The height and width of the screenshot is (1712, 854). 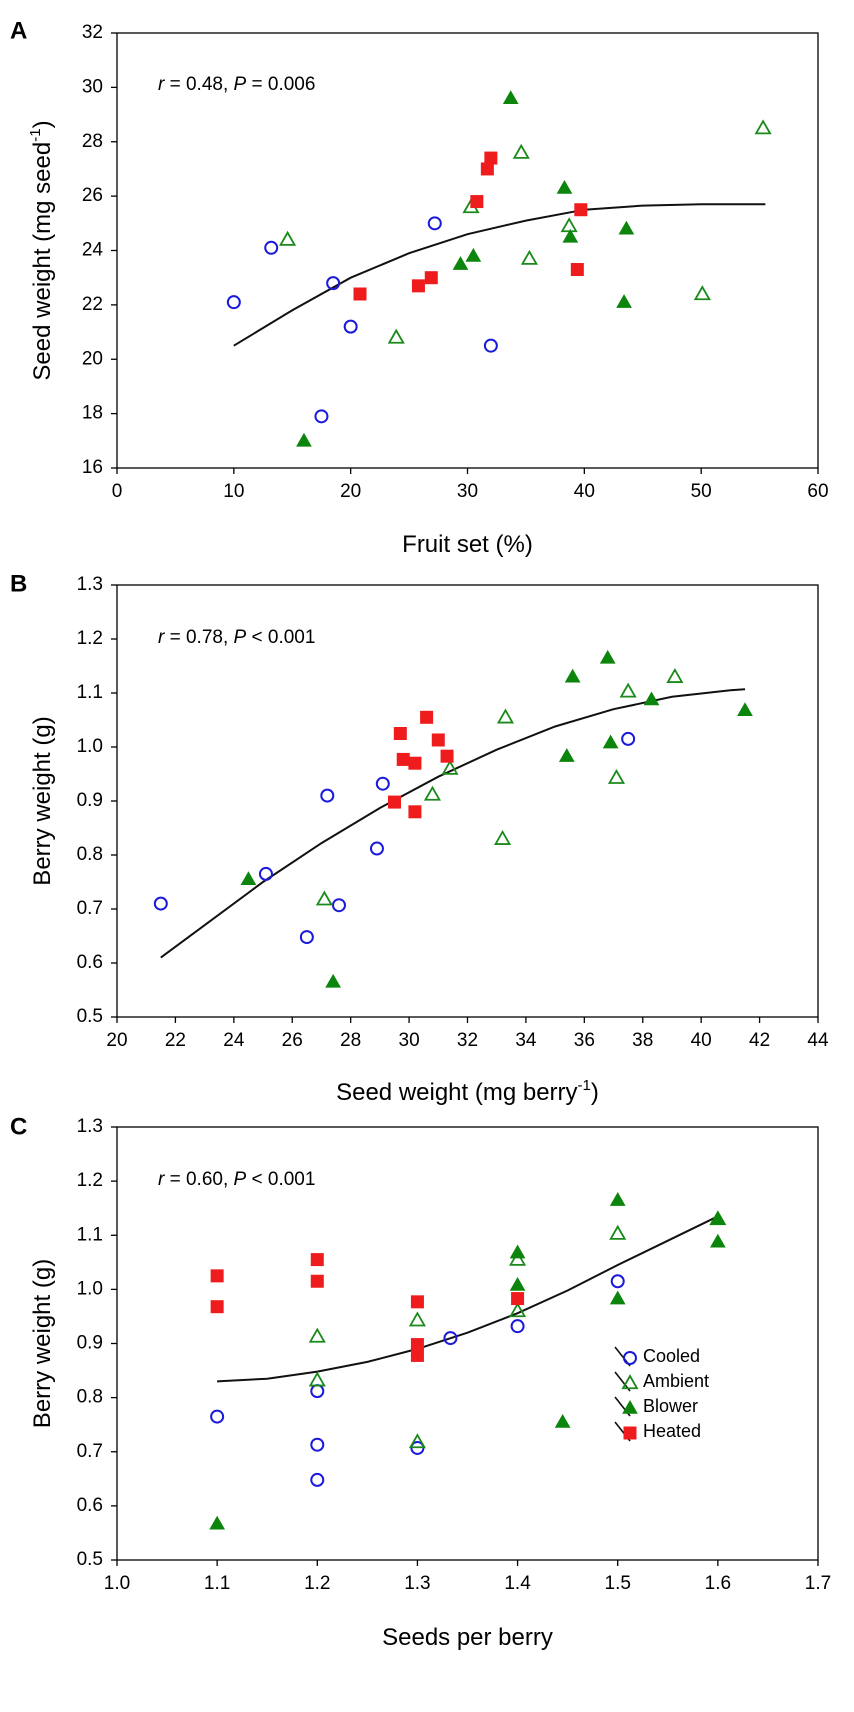 What do you see at coordinates (90, 1180) in the screenshot?
I see `y-tick-label: 1.2` at bounding box center [90, 1180].